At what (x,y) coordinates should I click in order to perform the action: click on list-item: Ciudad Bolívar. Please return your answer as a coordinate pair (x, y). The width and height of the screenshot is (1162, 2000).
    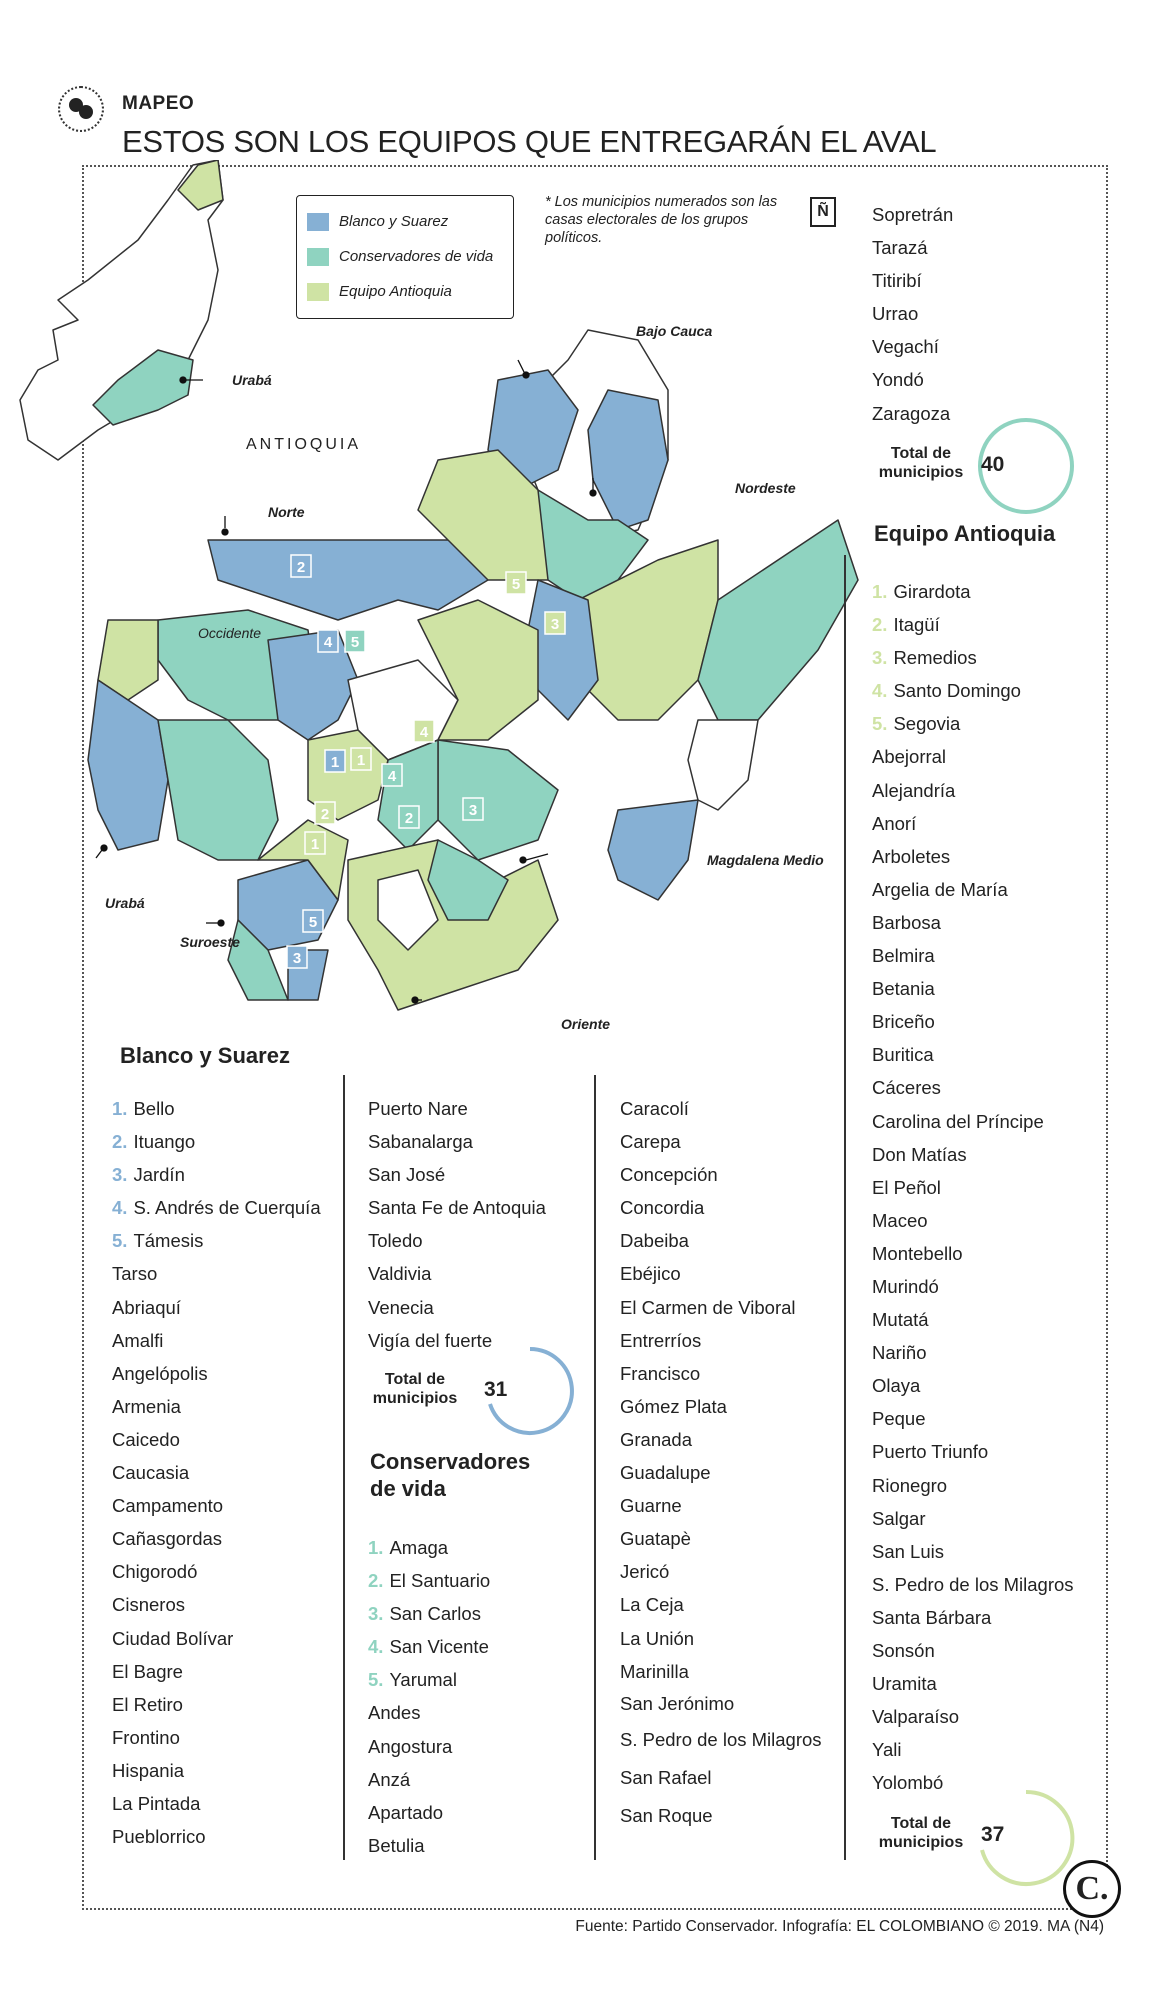
    Looking at the image, I should click on (173, 1638).